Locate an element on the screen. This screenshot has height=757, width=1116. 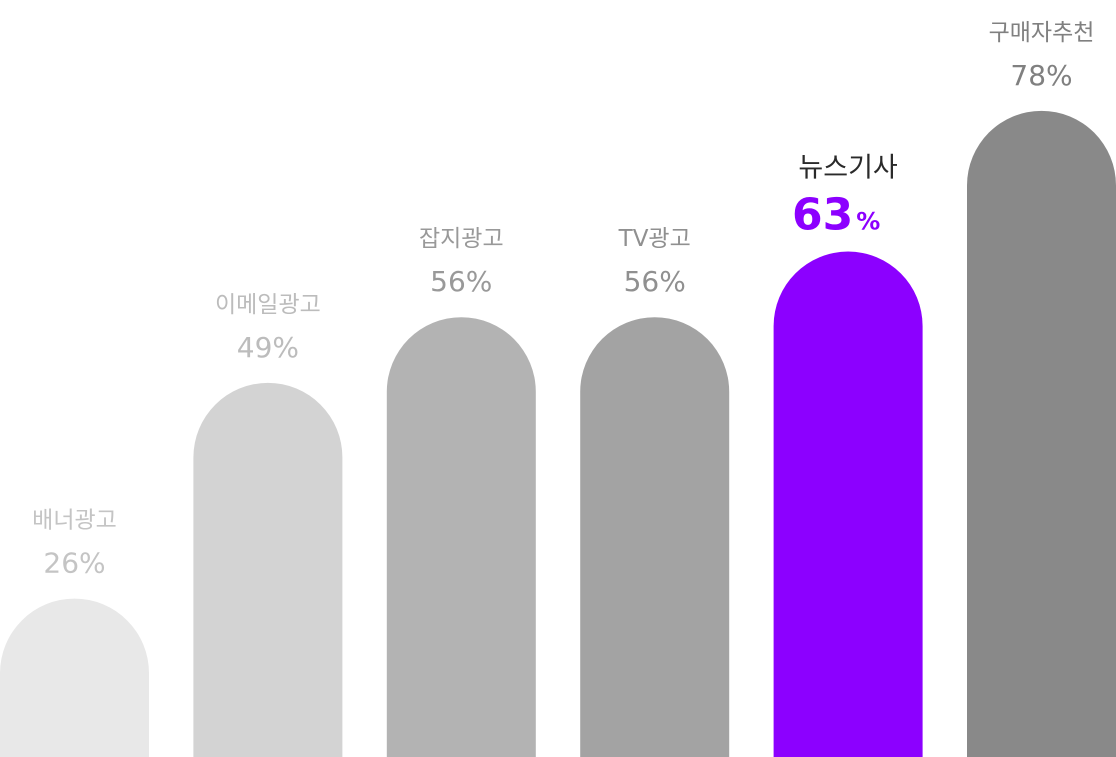
category-label: 구매자추천 is located at coordinates (1042, 33).